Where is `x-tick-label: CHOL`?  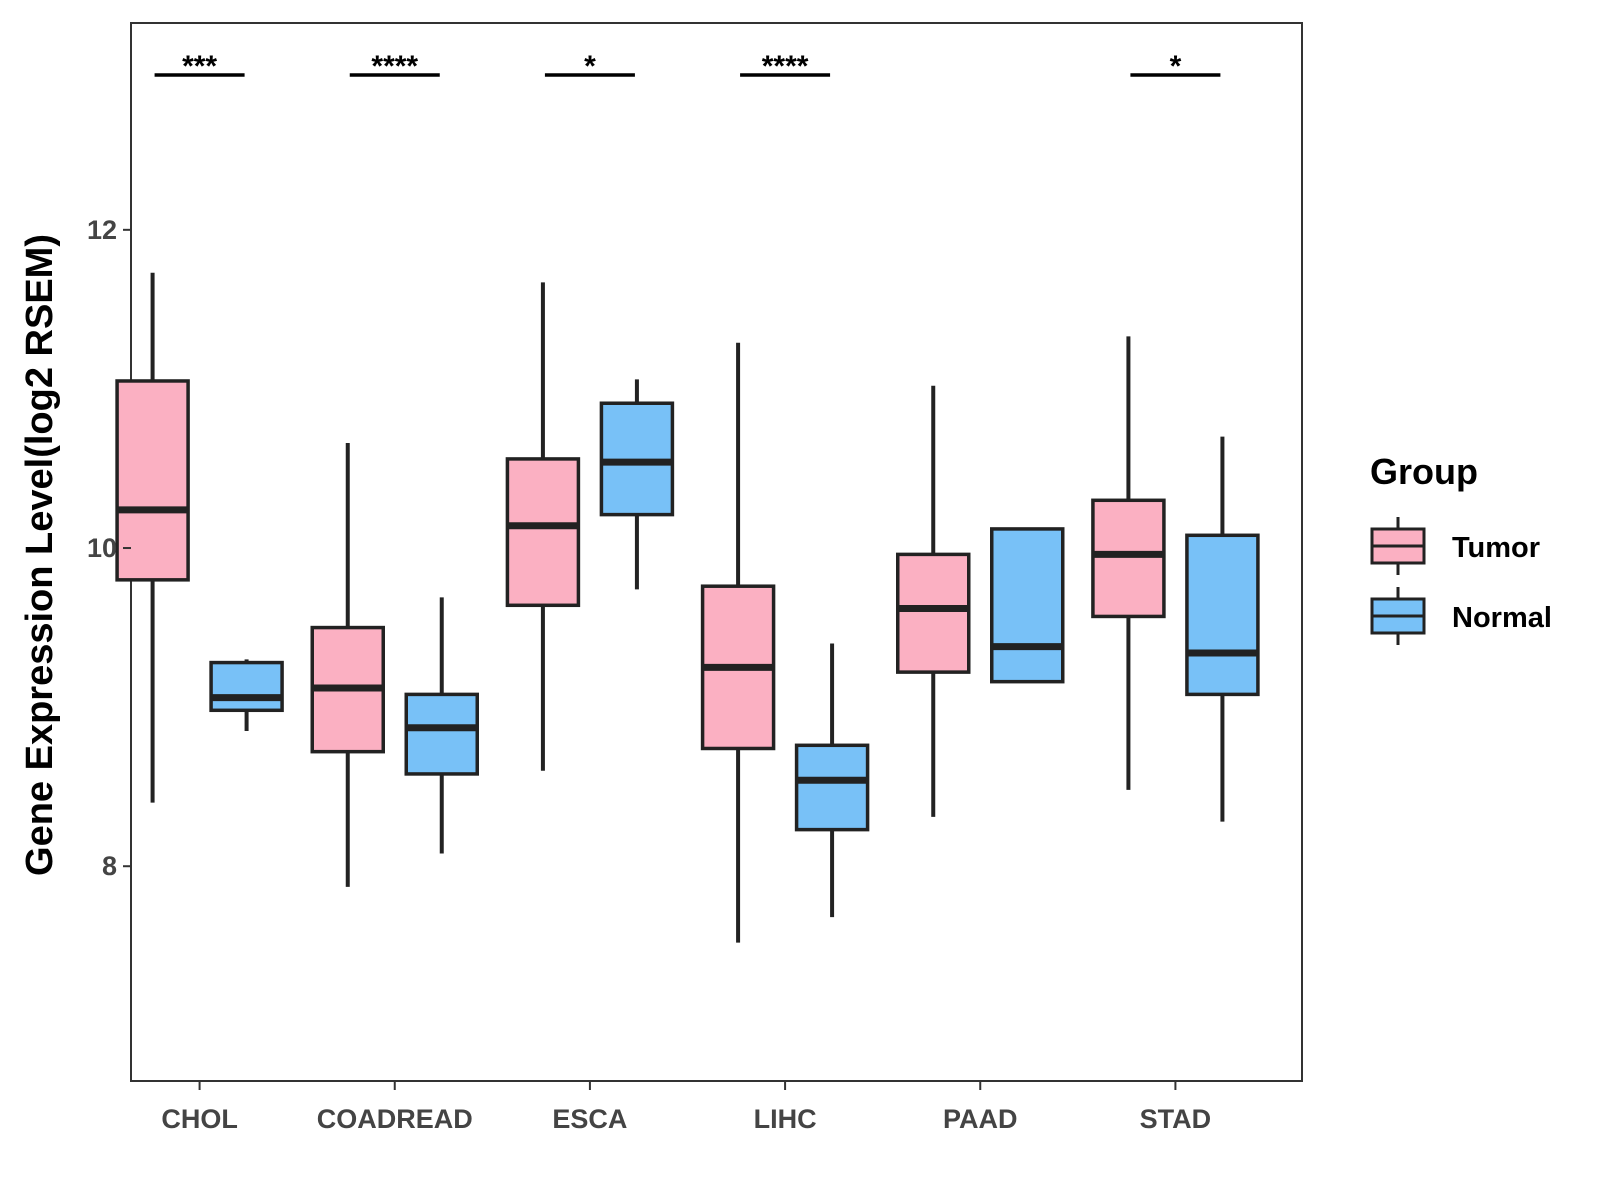
x-tick-label: CHOL is located at coordinates (199, 1119).